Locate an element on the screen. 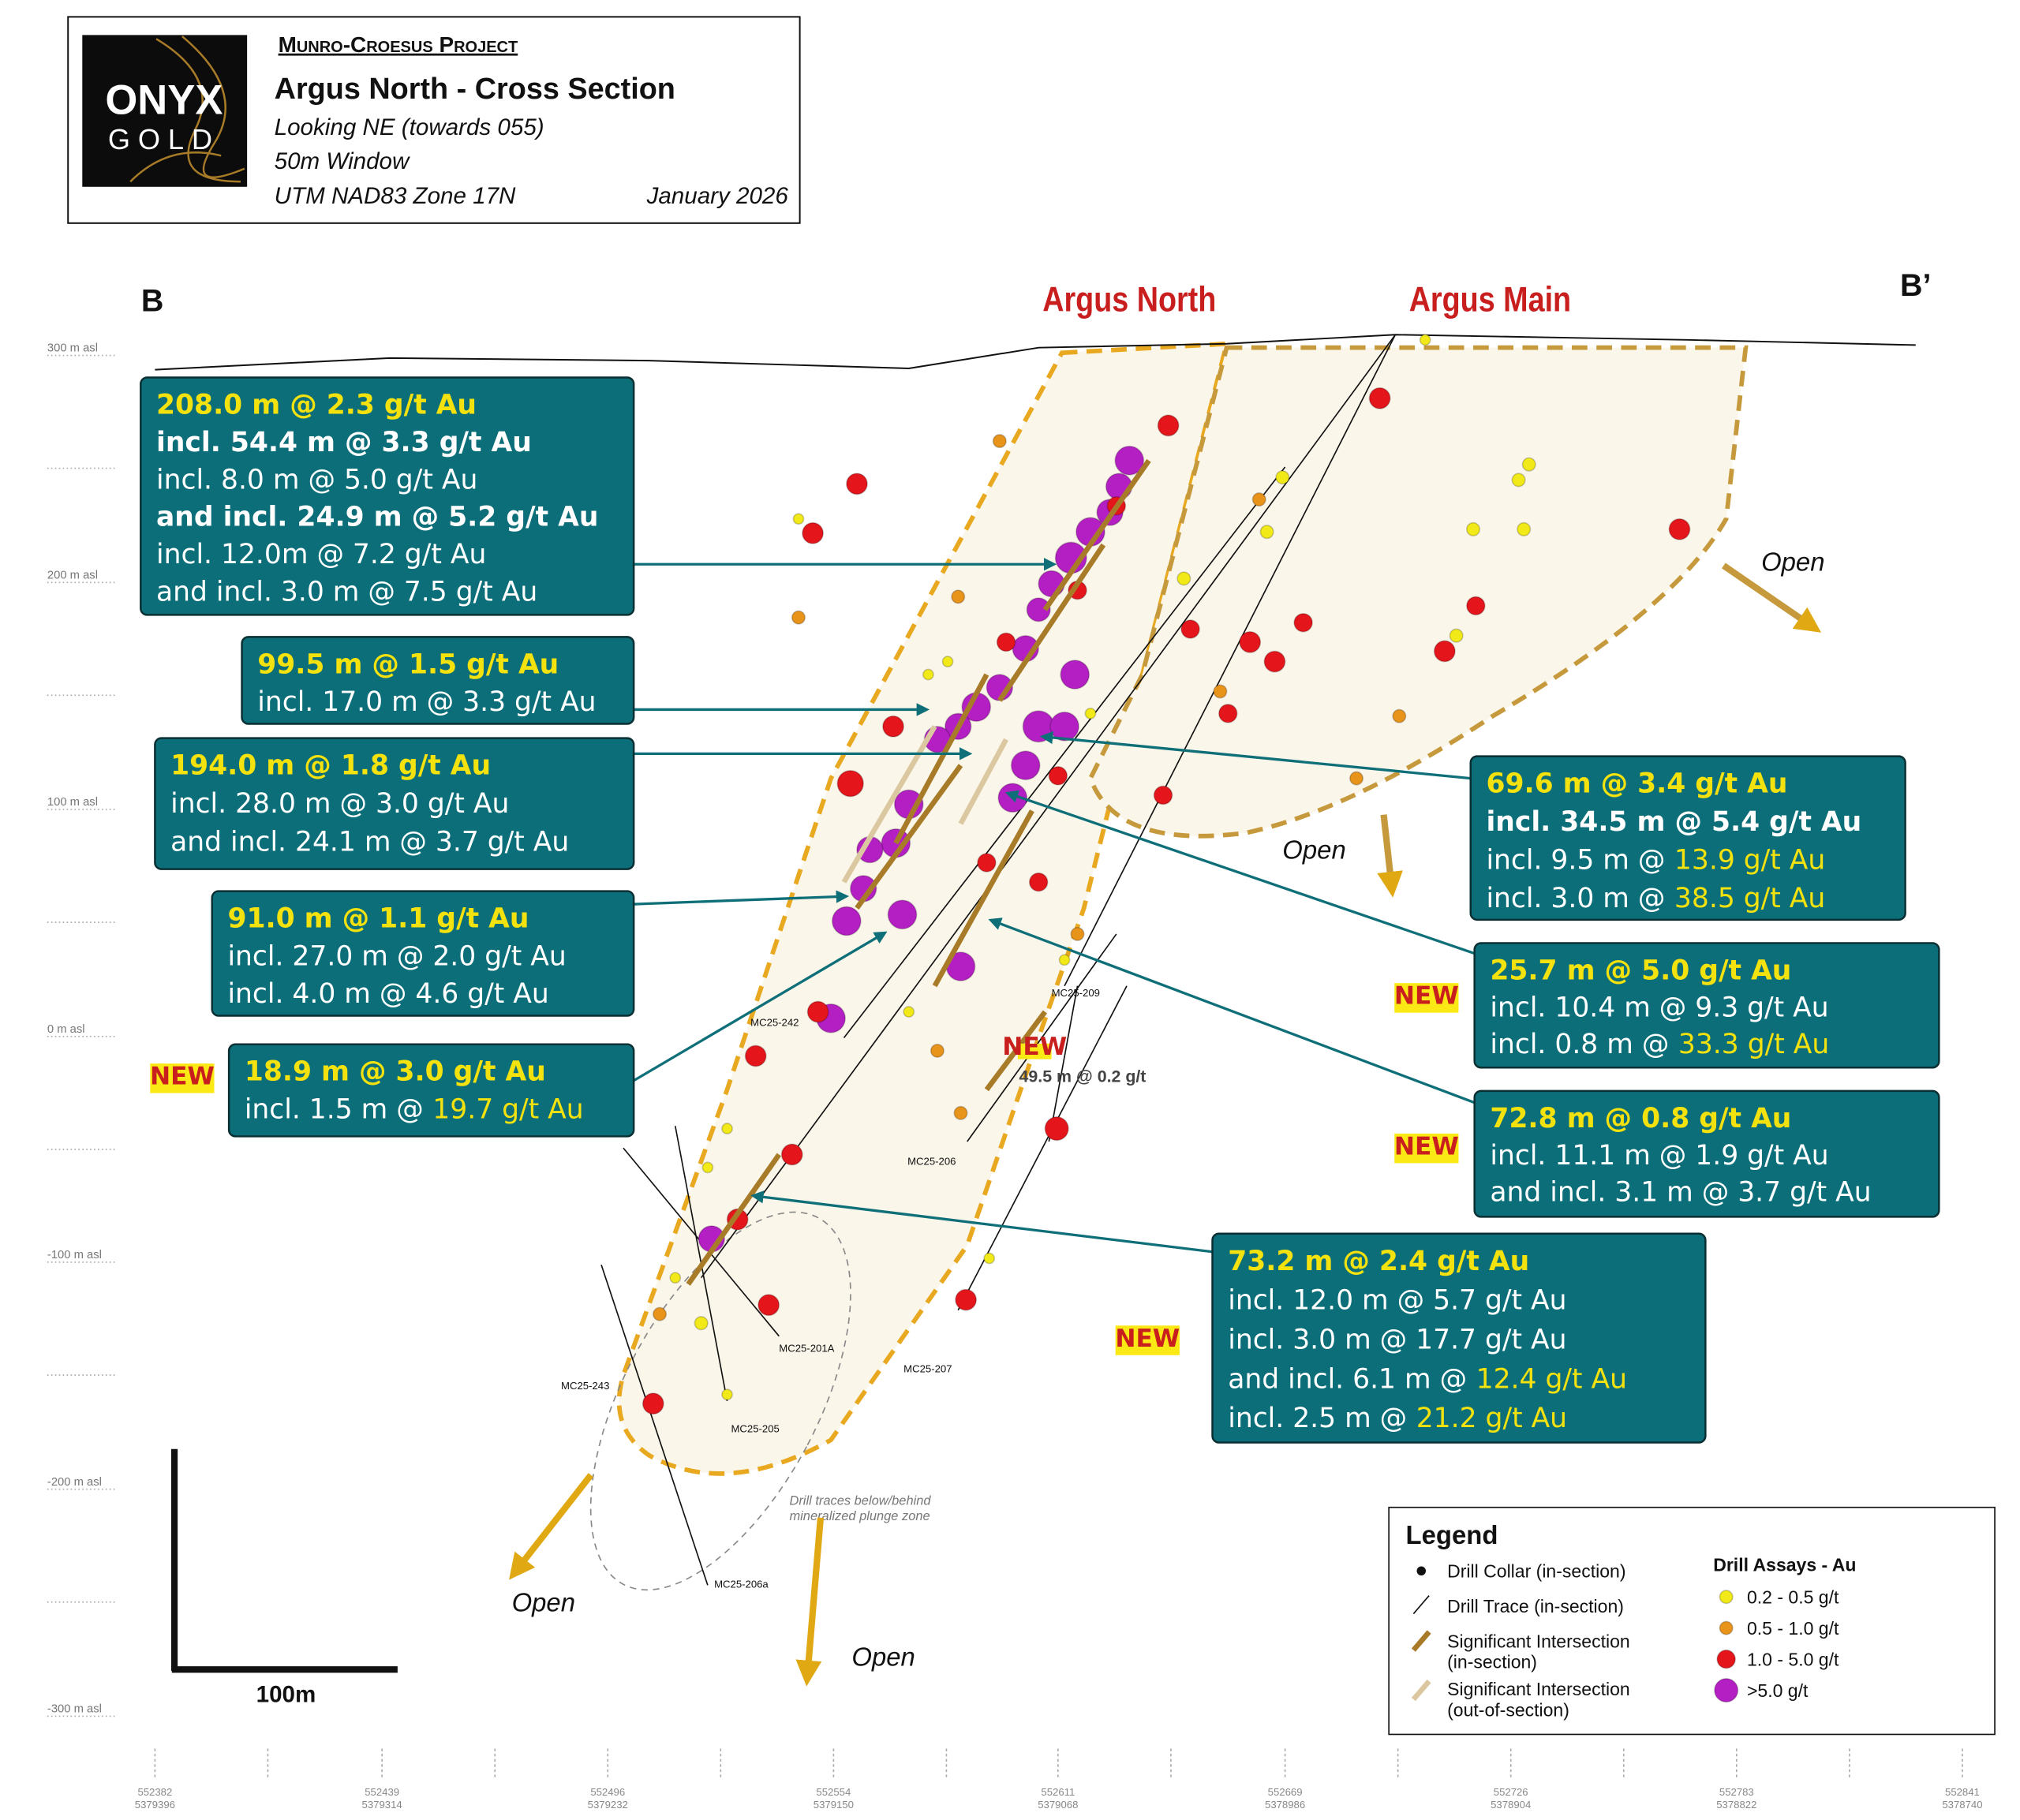 The width and height of the screenshot is (2020, 1820). legend-item: 0.5 - 1.0 g/t is located at coordinates (1793, 1628).